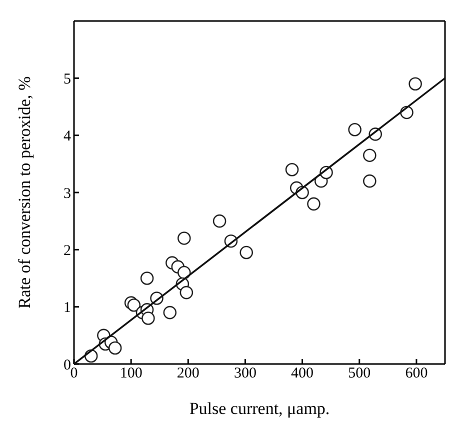  What do you see at coordinates (302, 374) in the screenshot?
I see `x-tick-label: 400` at bounding box center [302, 374].